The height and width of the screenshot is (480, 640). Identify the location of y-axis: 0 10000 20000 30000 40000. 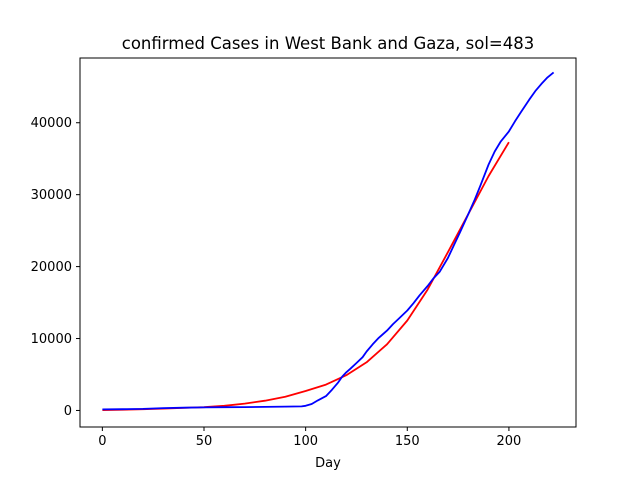
(55, 267).